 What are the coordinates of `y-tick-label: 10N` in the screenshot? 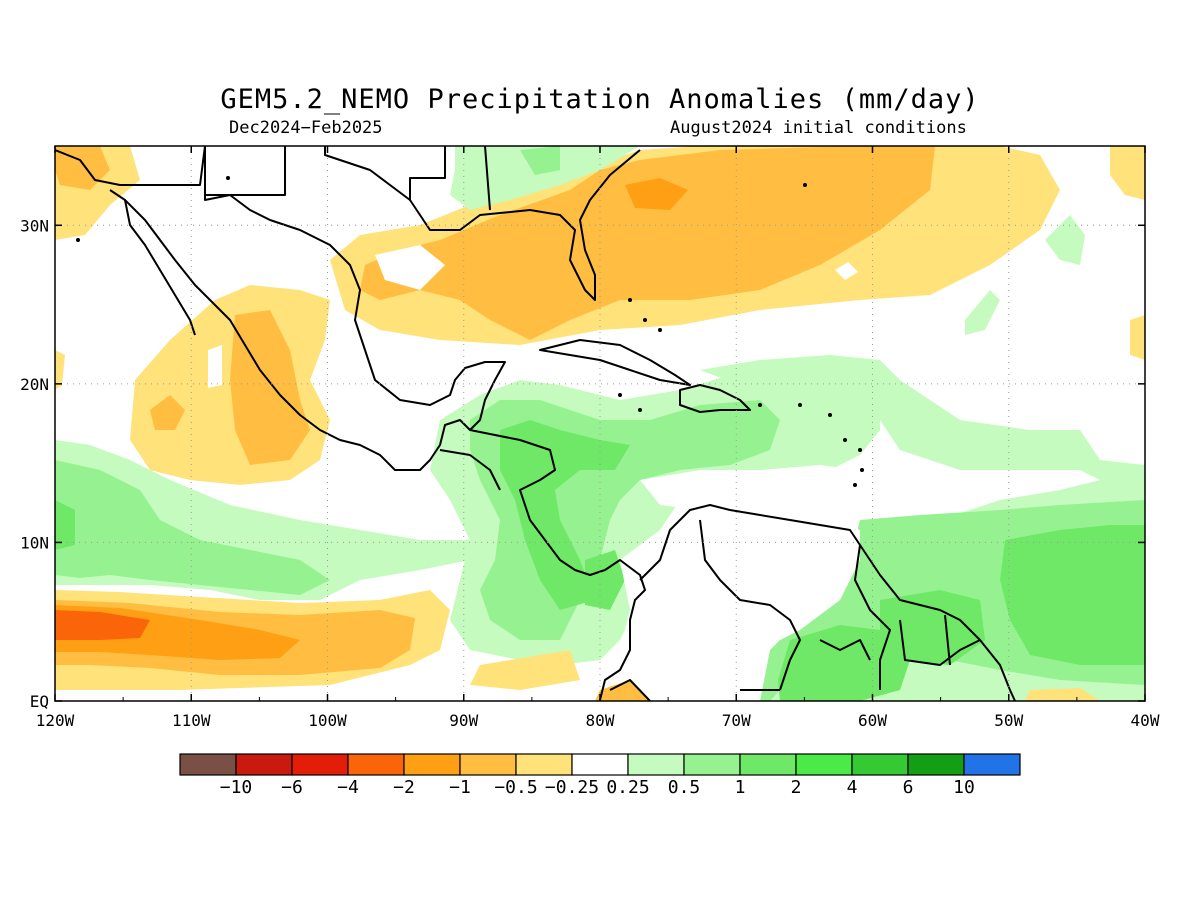 It's located at (34, 542).